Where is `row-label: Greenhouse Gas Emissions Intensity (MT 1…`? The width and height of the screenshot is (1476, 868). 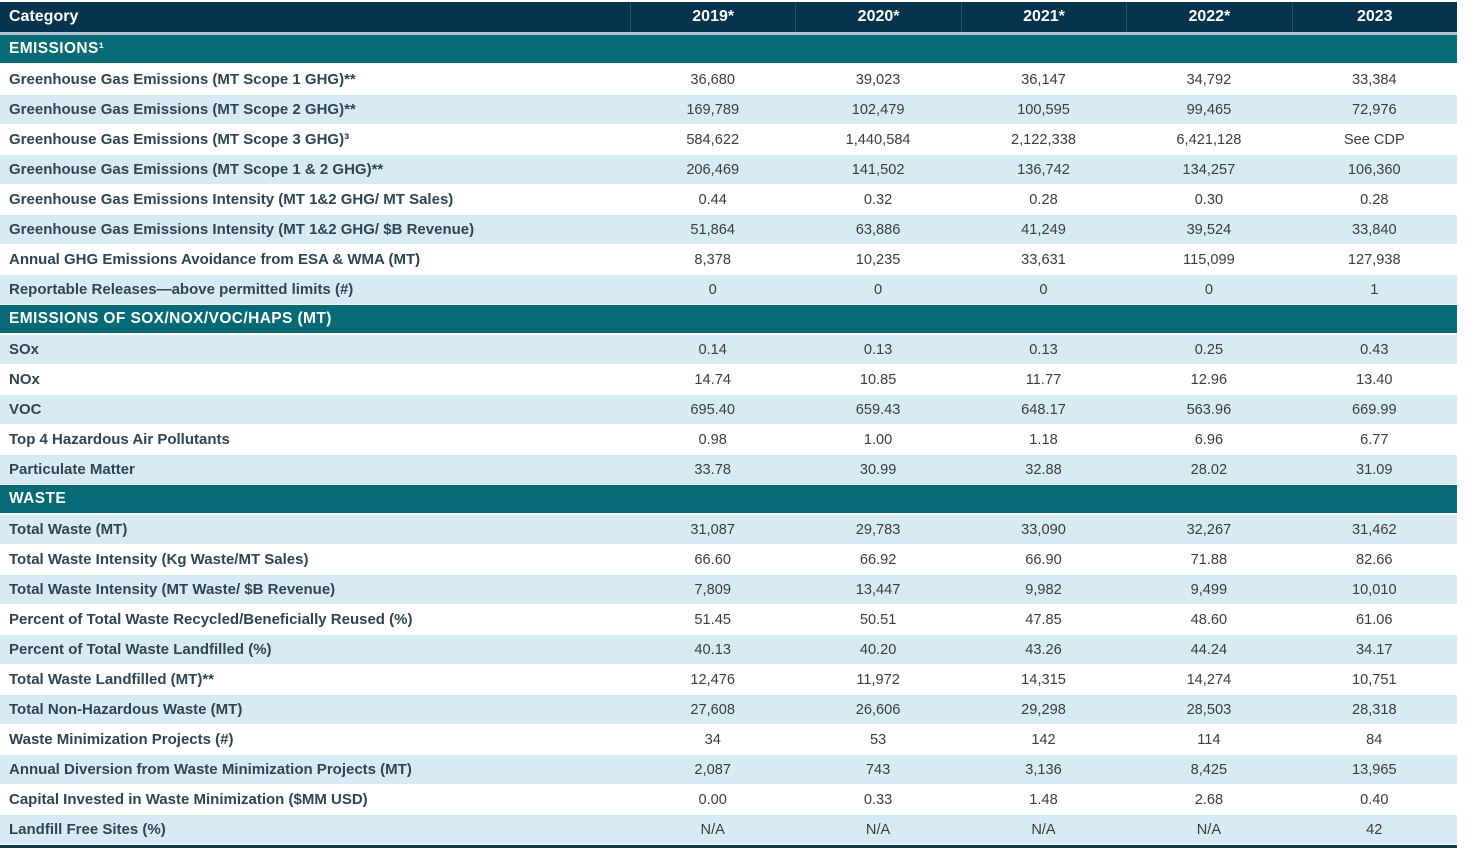 row-label: Greenhouse Gas Emissions Intensity (MT 1… is located at coordinates (231, 199).